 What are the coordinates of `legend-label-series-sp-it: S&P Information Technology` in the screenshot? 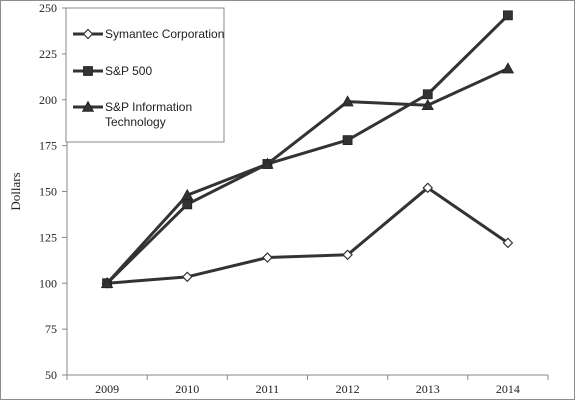 It's located at (148, 114).